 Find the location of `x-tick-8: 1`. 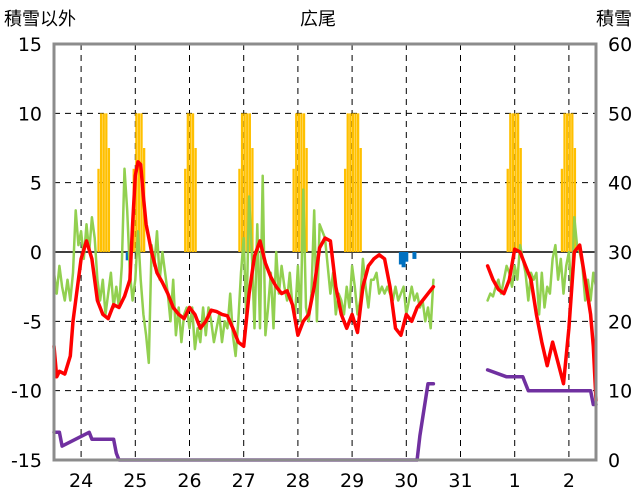

x-tick-8: 1 is located at coordinates (515, 481).